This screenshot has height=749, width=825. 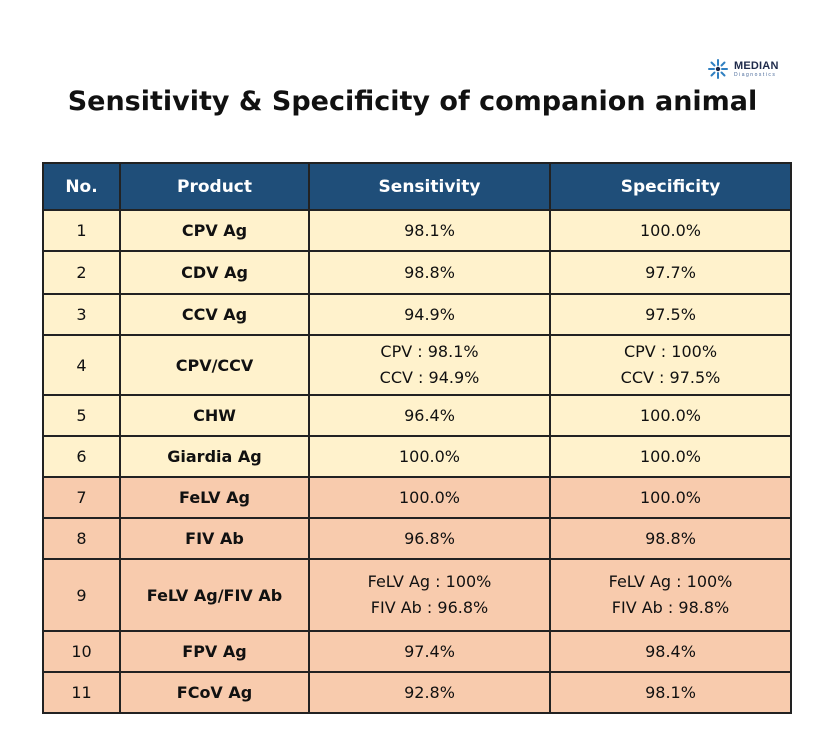 I want to click on specificity-value: FIV Ab : 98.8%, so click(x=670, y=607).